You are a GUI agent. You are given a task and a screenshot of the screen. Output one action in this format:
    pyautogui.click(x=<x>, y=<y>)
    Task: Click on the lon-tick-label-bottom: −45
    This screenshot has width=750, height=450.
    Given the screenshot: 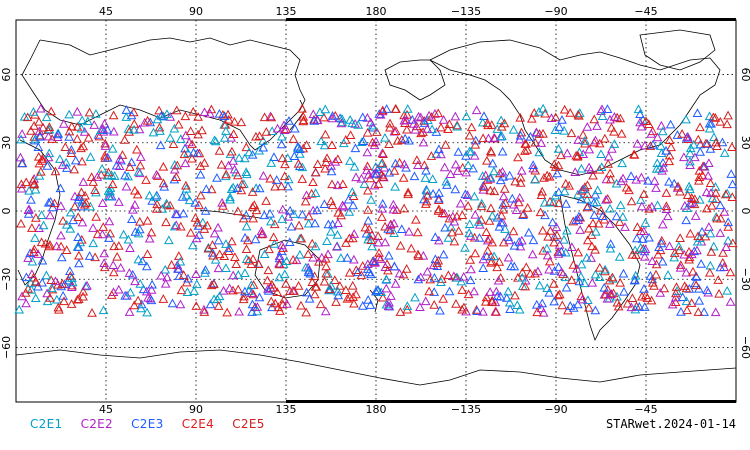 What is the action you would take?
    pyautogui.click(x=645, y=409)
    